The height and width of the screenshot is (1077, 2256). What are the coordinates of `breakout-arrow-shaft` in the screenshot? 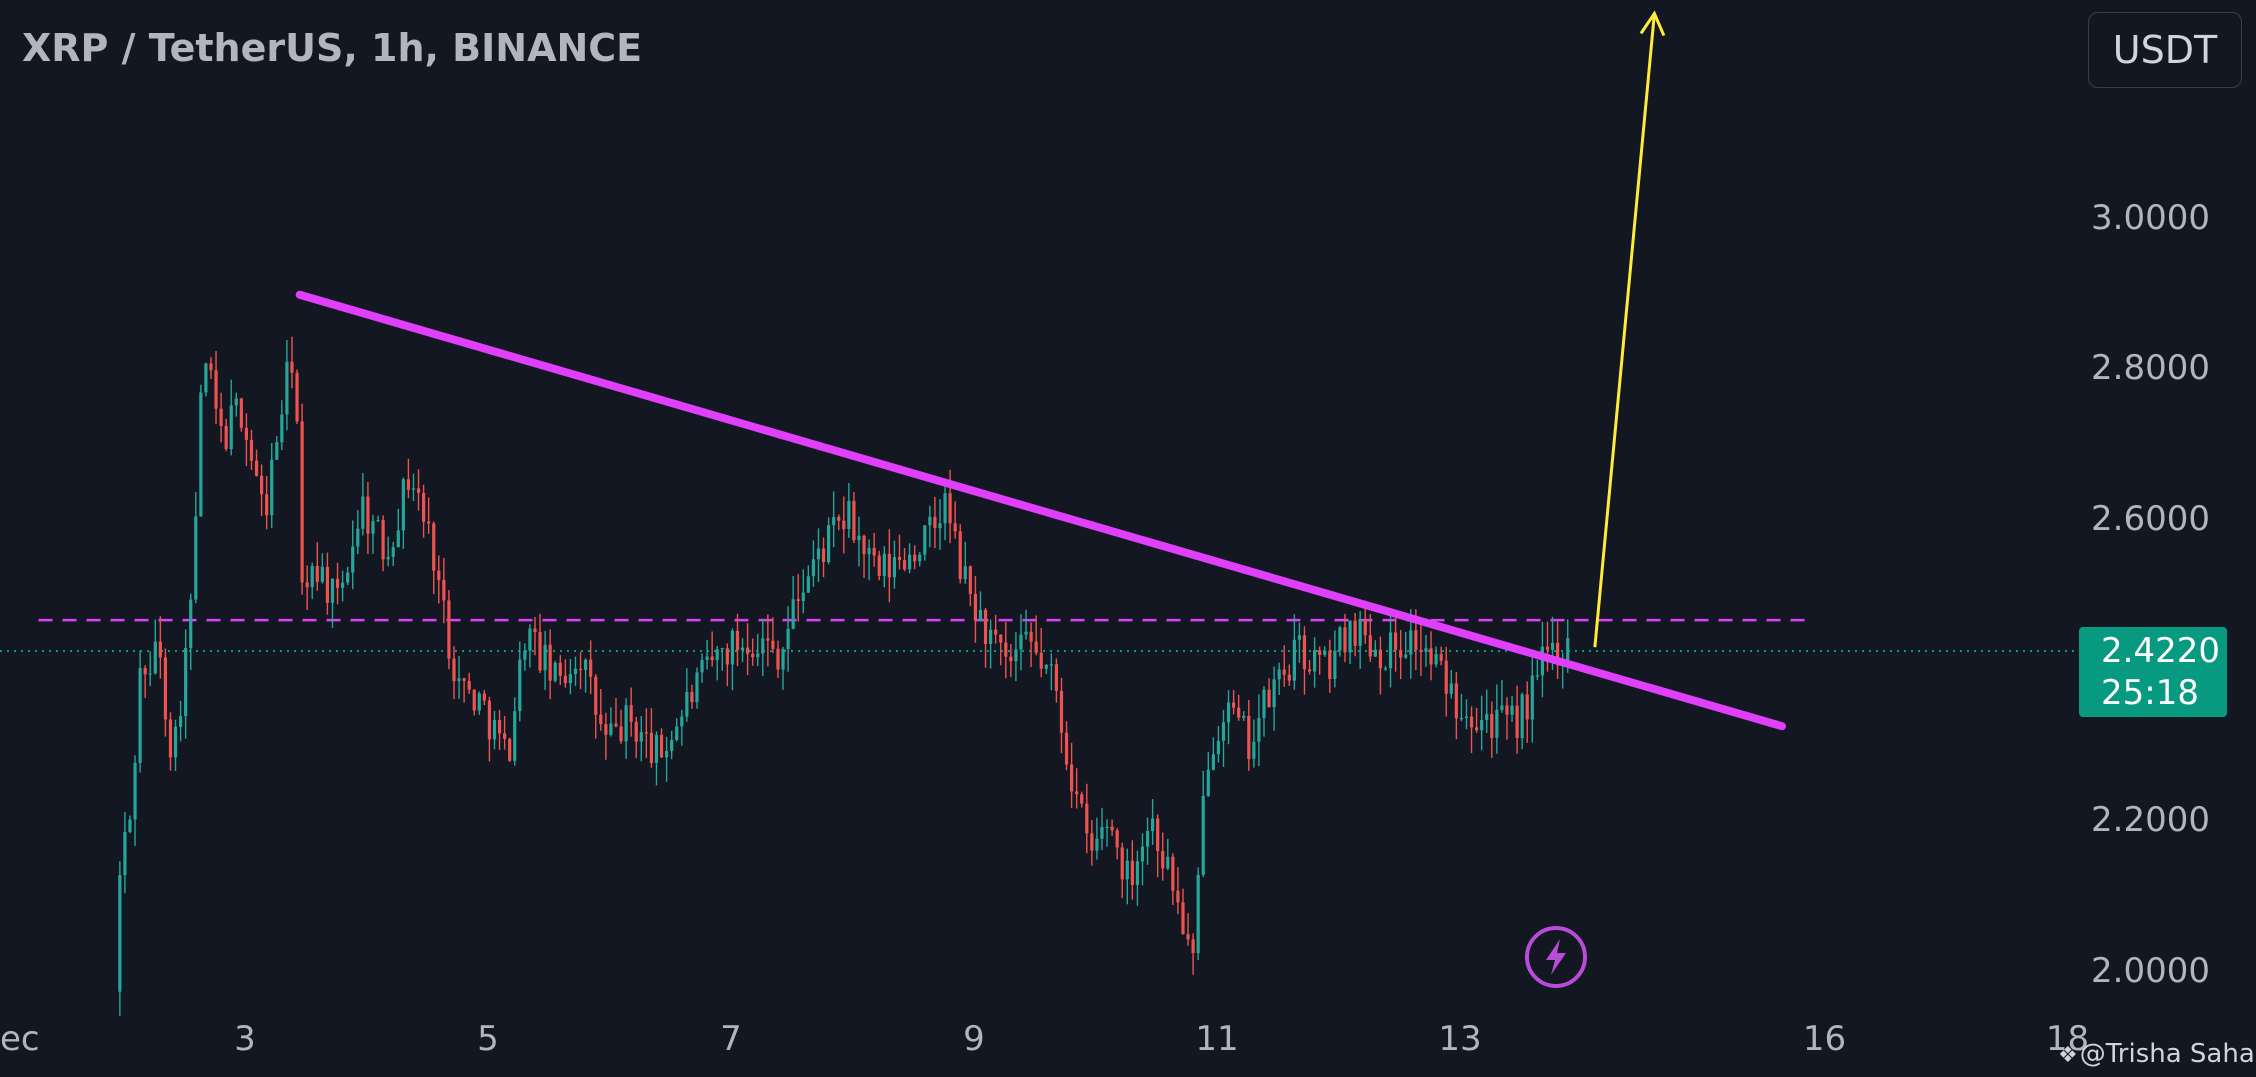 It's located at (1624, 330).